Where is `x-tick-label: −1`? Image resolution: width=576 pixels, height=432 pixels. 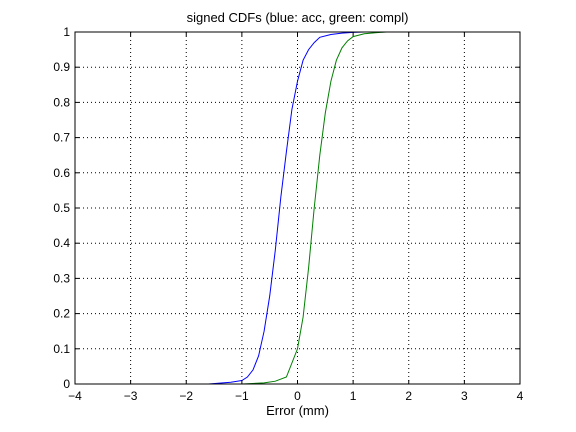 x-tick-label: −1 is located at coordinates (242, 396).